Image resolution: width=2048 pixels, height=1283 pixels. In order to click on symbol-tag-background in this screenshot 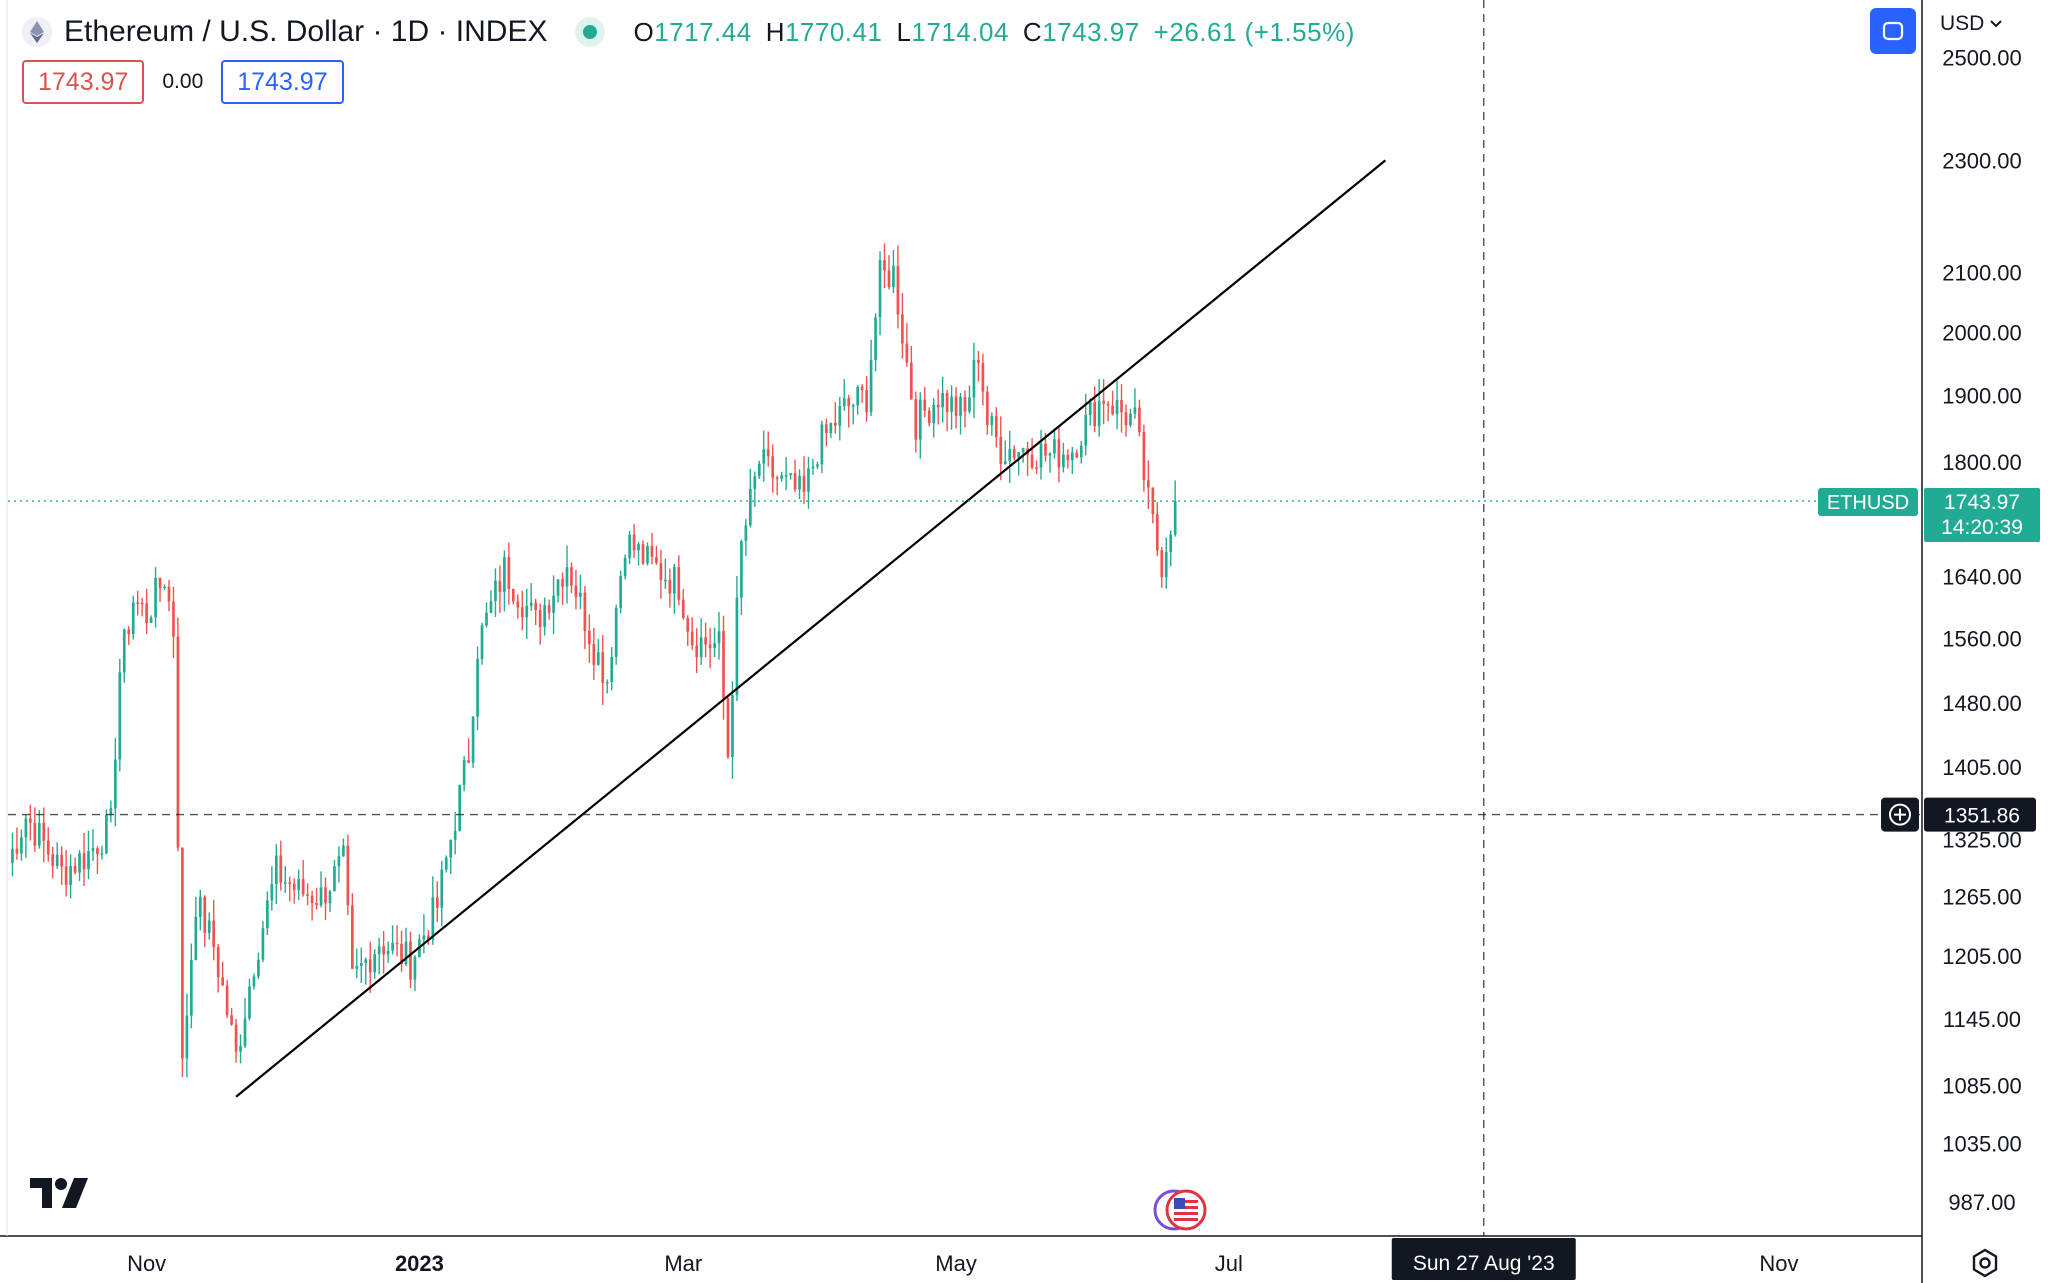, I will do `click(1868, 502)`.